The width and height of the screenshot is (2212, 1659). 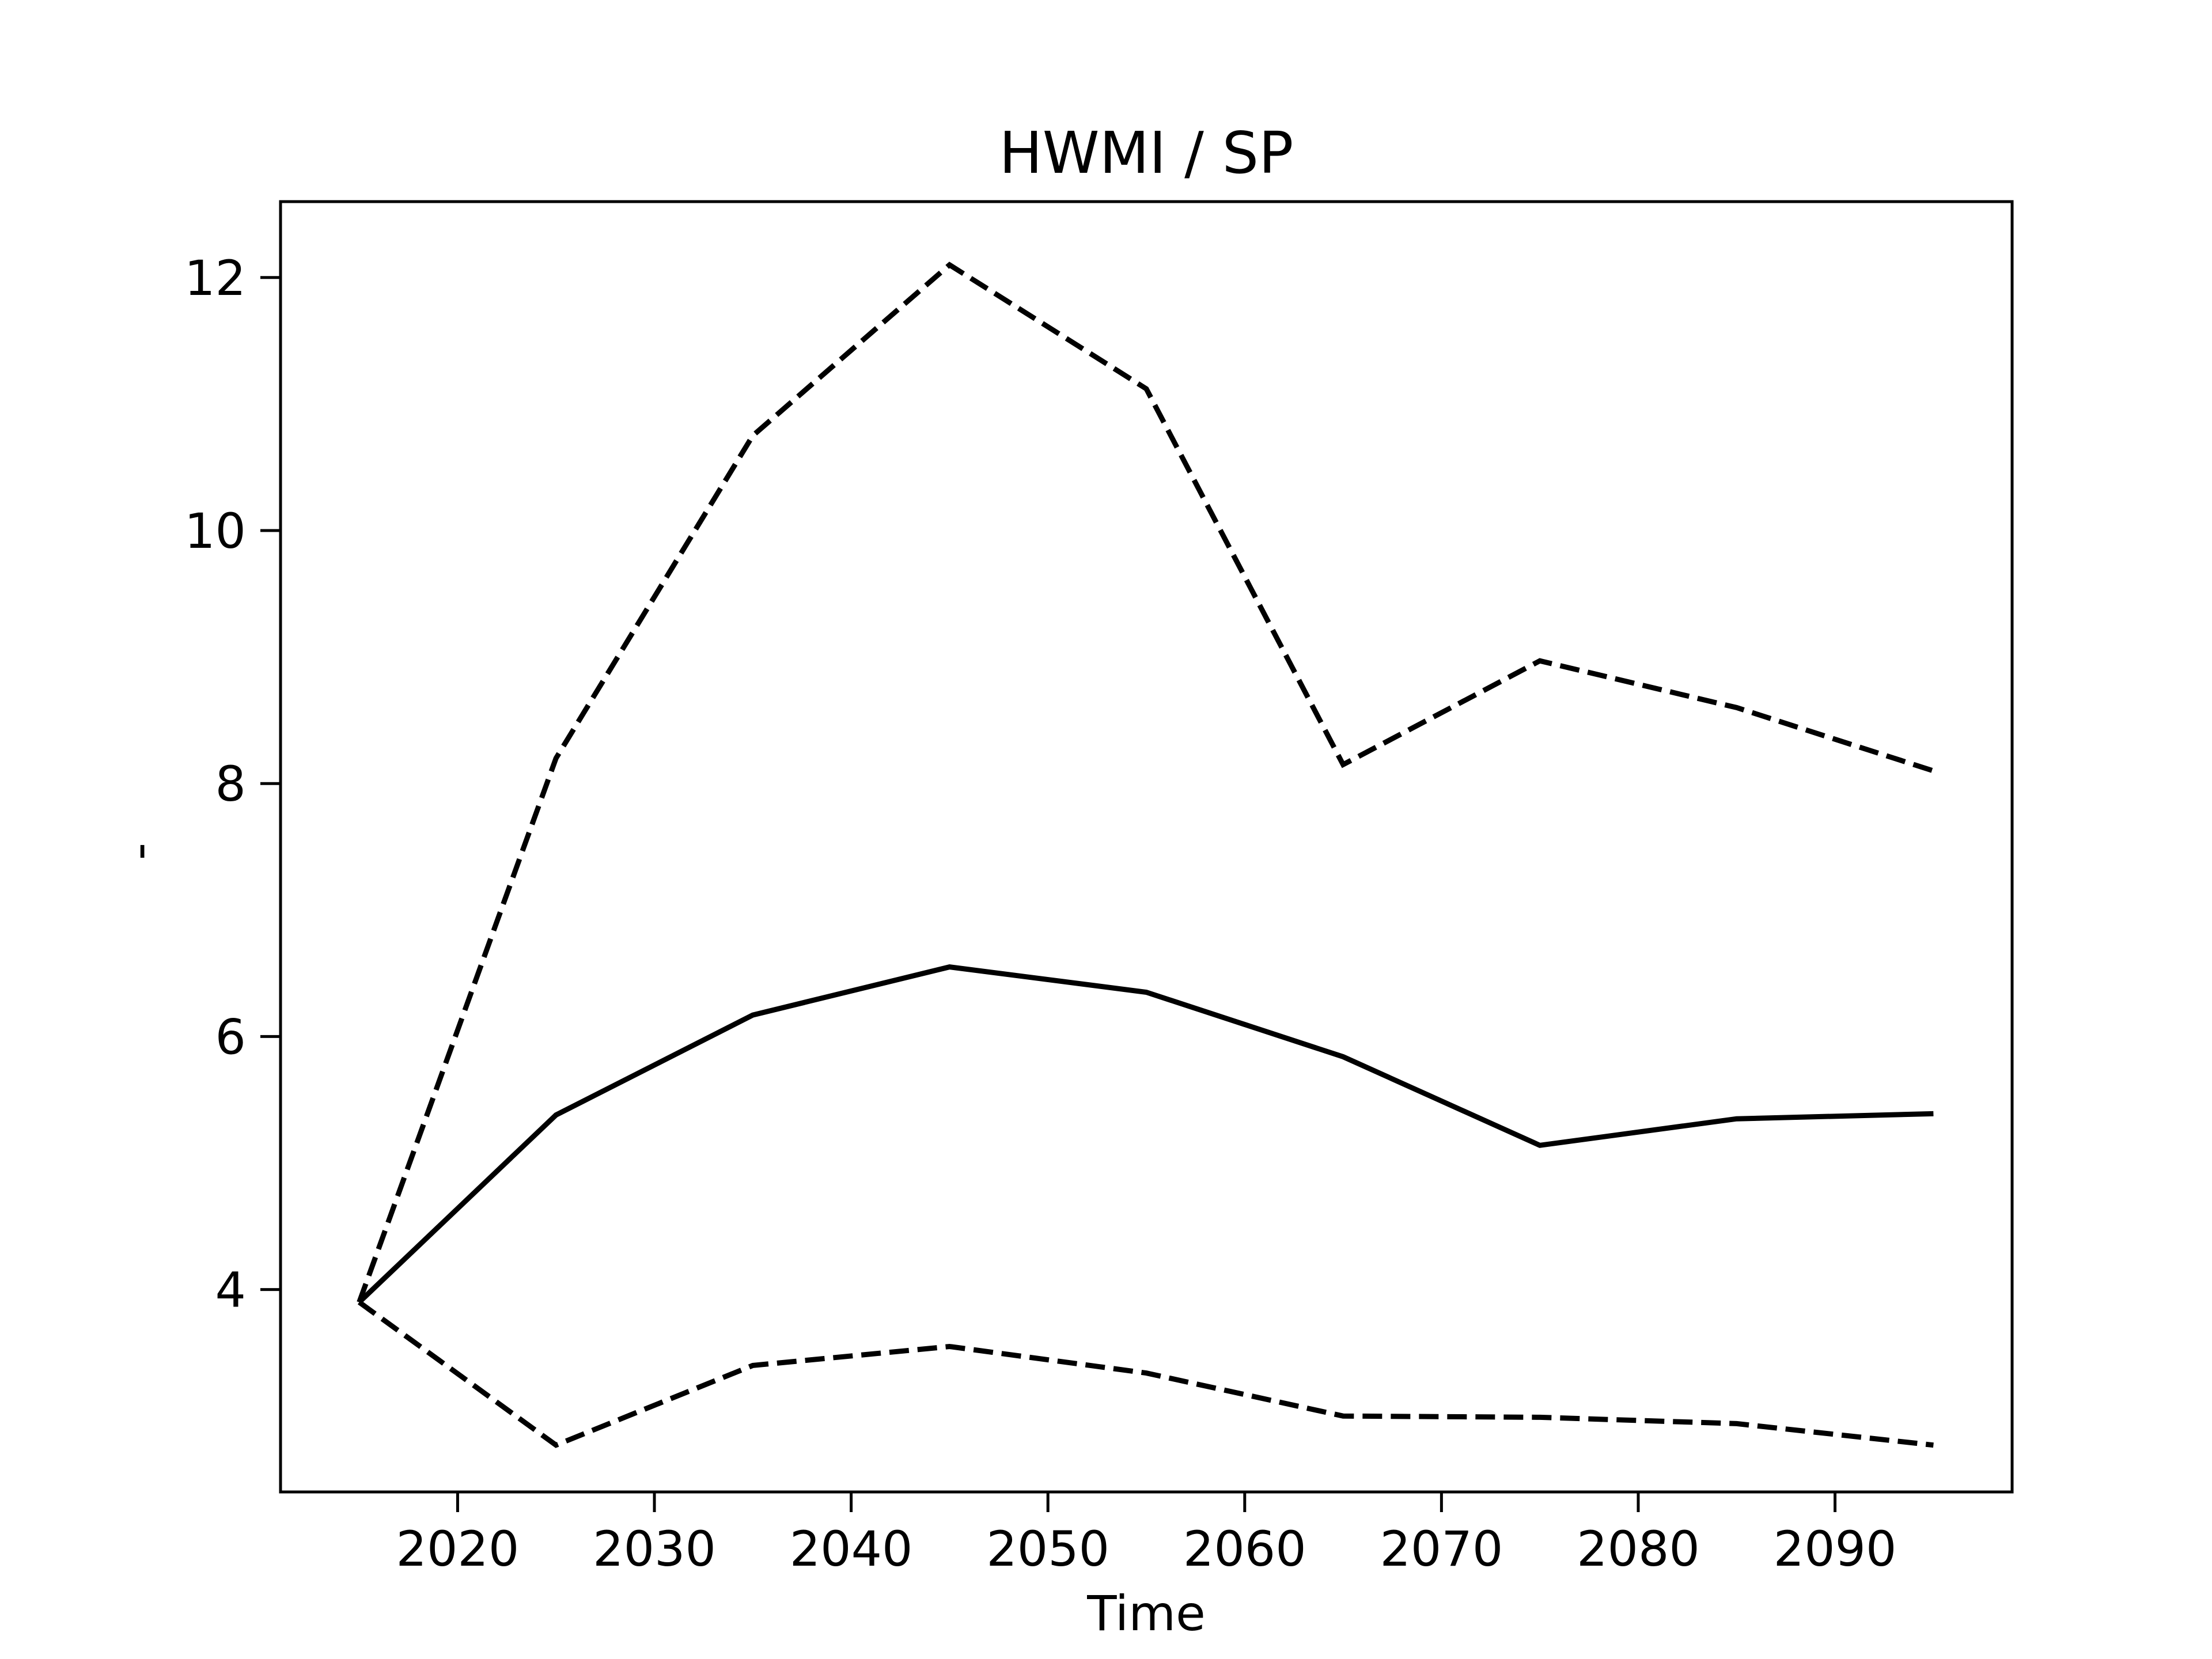 I want to click on y-tick-label-10: 10, so click(x=215, y=531).